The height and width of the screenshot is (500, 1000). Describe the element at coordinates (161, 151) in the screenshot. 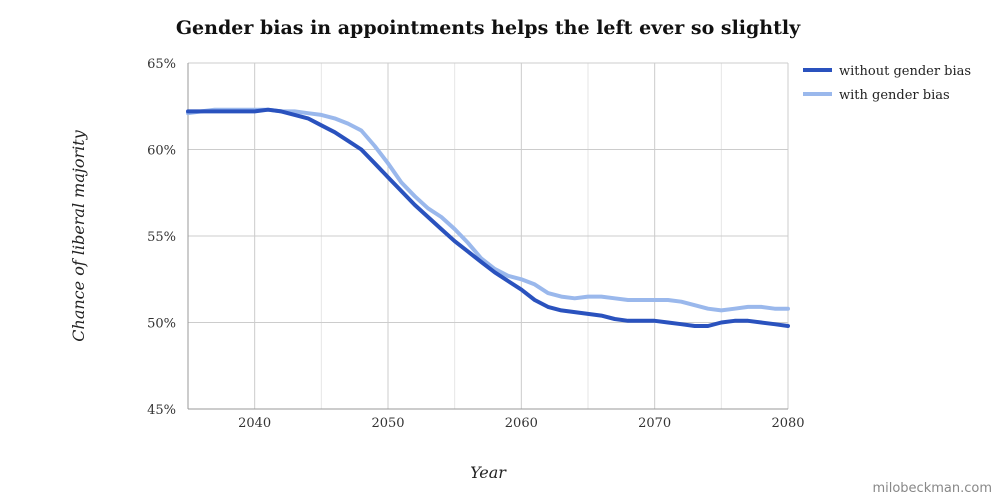

I see `y-tick-label: 60%` at that location.